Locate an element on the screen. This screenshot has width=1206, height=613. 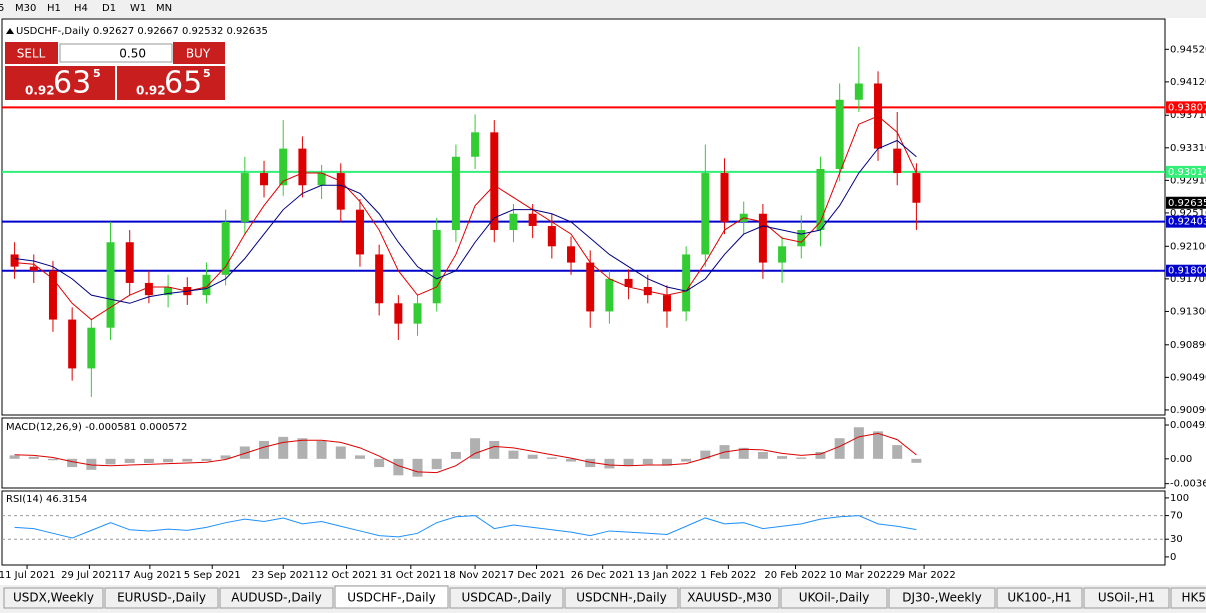
x-tick-label: 31 Oct 2021 is located at coordinates (411, 575).